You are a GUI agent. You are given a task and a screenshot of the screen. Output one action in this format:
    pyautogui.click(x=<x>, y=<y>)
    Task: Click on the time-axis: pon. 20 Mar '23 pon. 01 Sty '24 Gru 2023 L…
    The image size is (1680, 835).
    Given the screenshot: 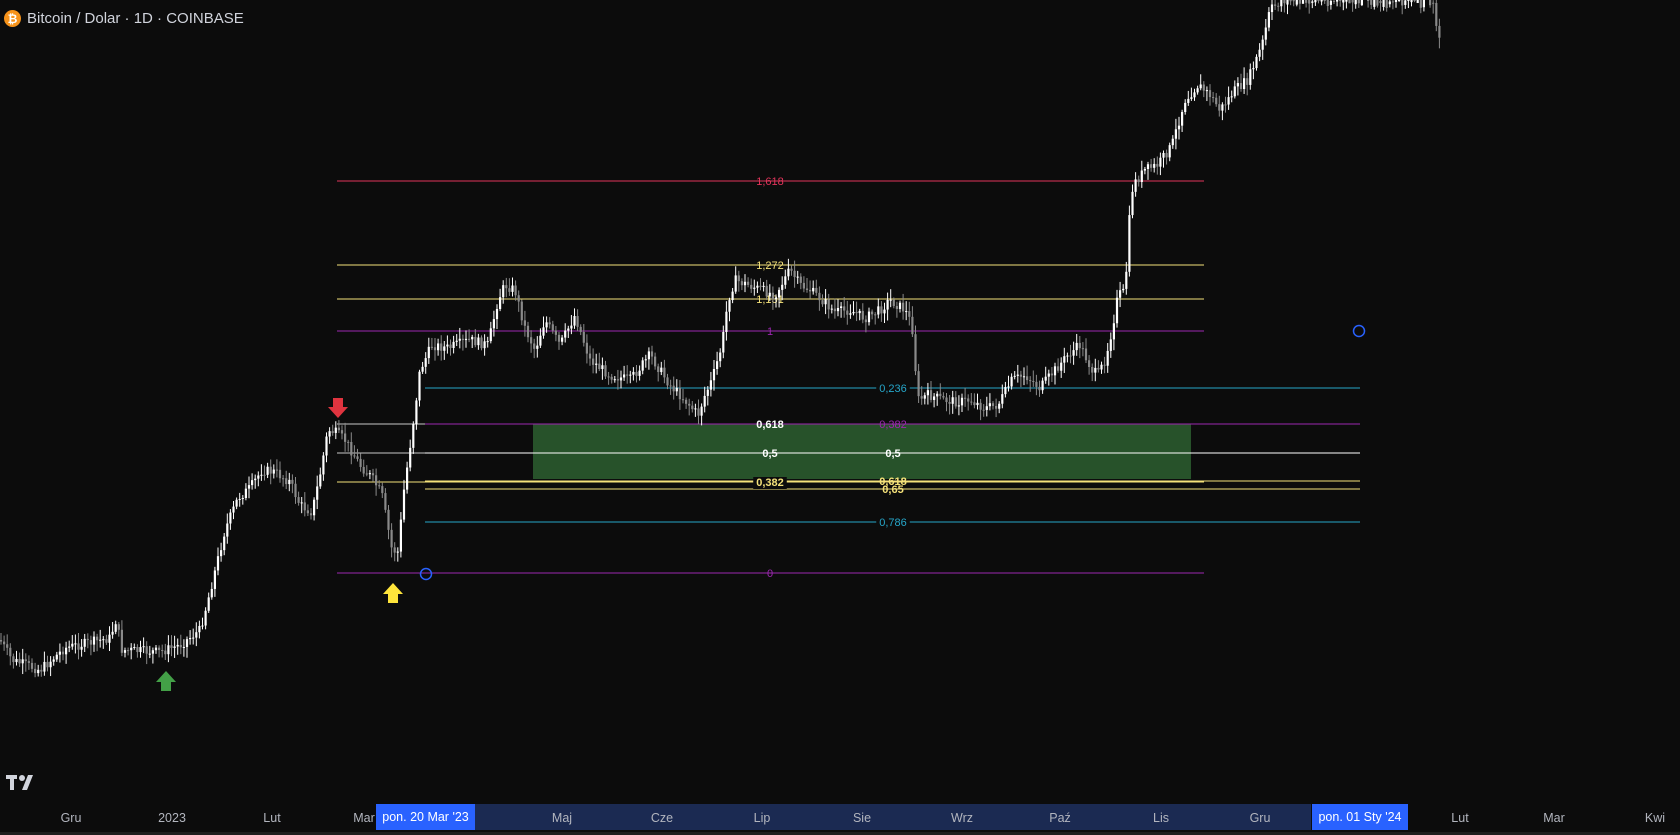 What is the action you would take?
    pyautogui.click(x=840, y=818)
    